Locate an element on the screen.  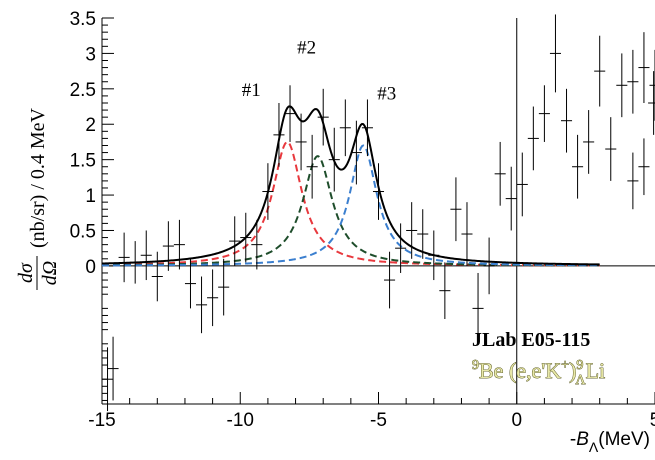
x-tick-label: 0 is located at coordinates (516, 420).